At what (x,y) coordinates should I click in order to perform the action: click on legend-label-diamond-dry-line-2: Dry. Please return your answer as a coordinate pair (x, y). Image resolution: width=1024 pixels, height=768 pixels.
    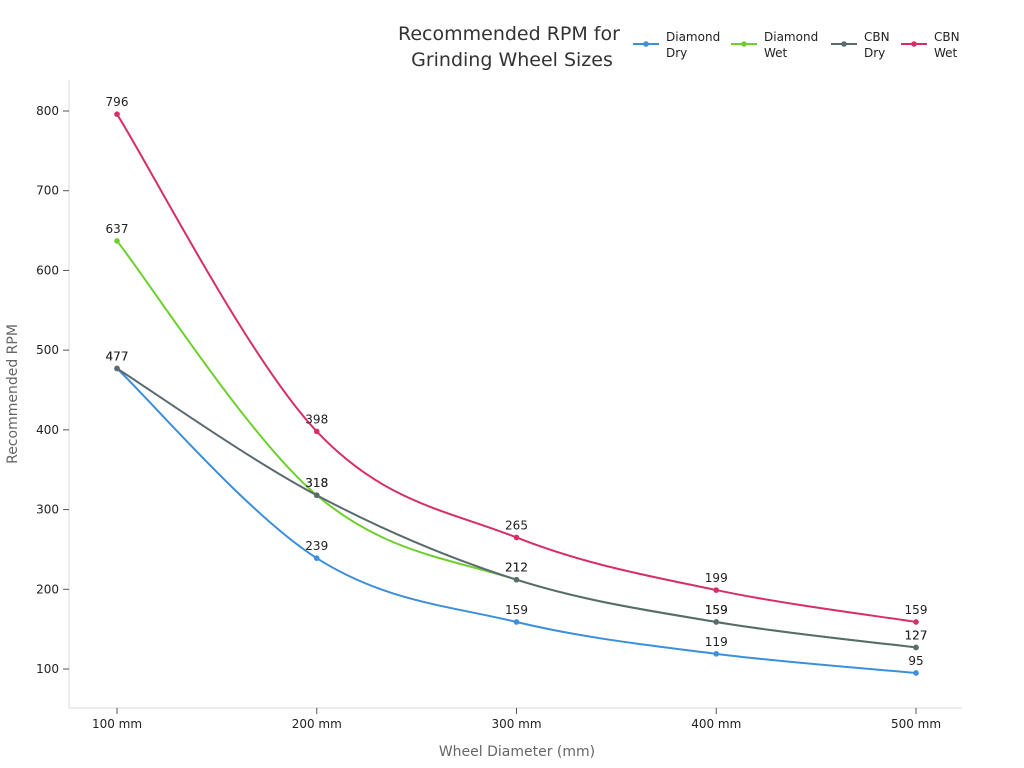
    Looking at the image, I should click on (676, 53).